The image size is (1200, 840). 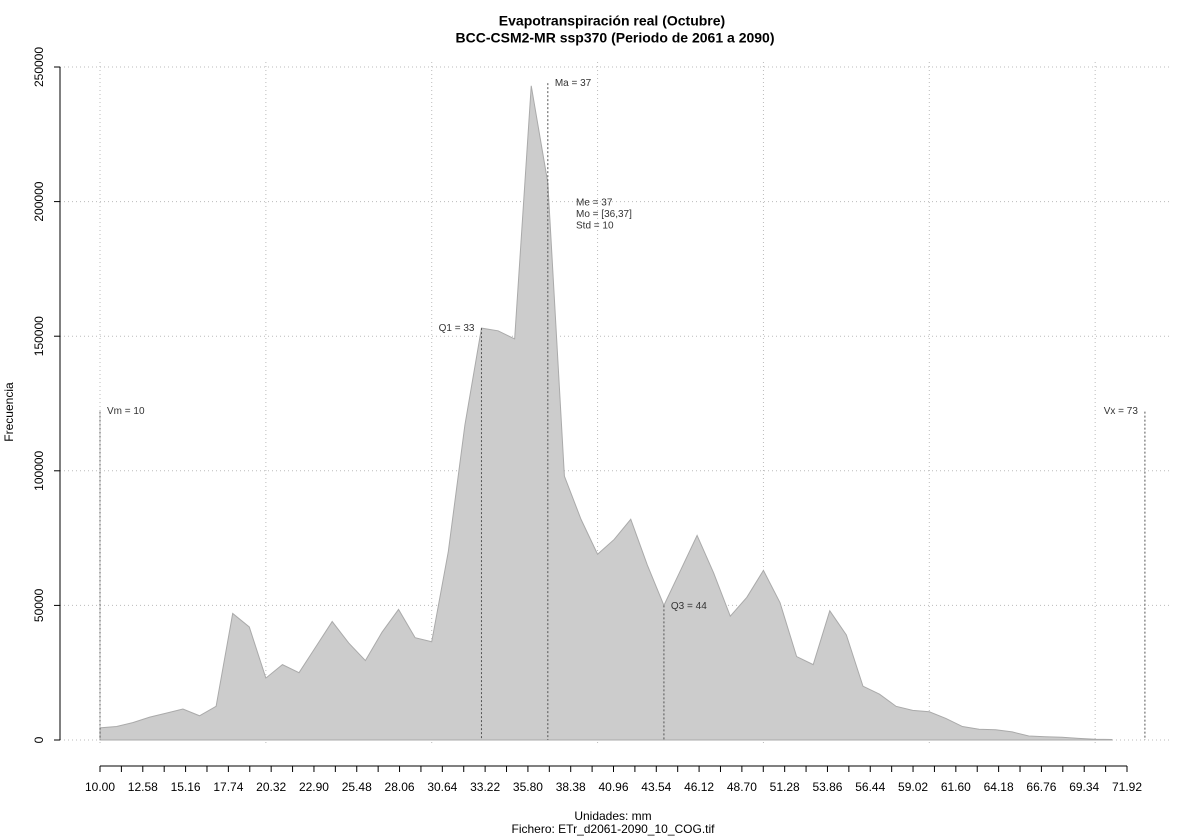 What do you see at coordinates (9, 412) in the screenshot?
I see `y-axis-label: Frecuencia` at bounding box center [9, 412].